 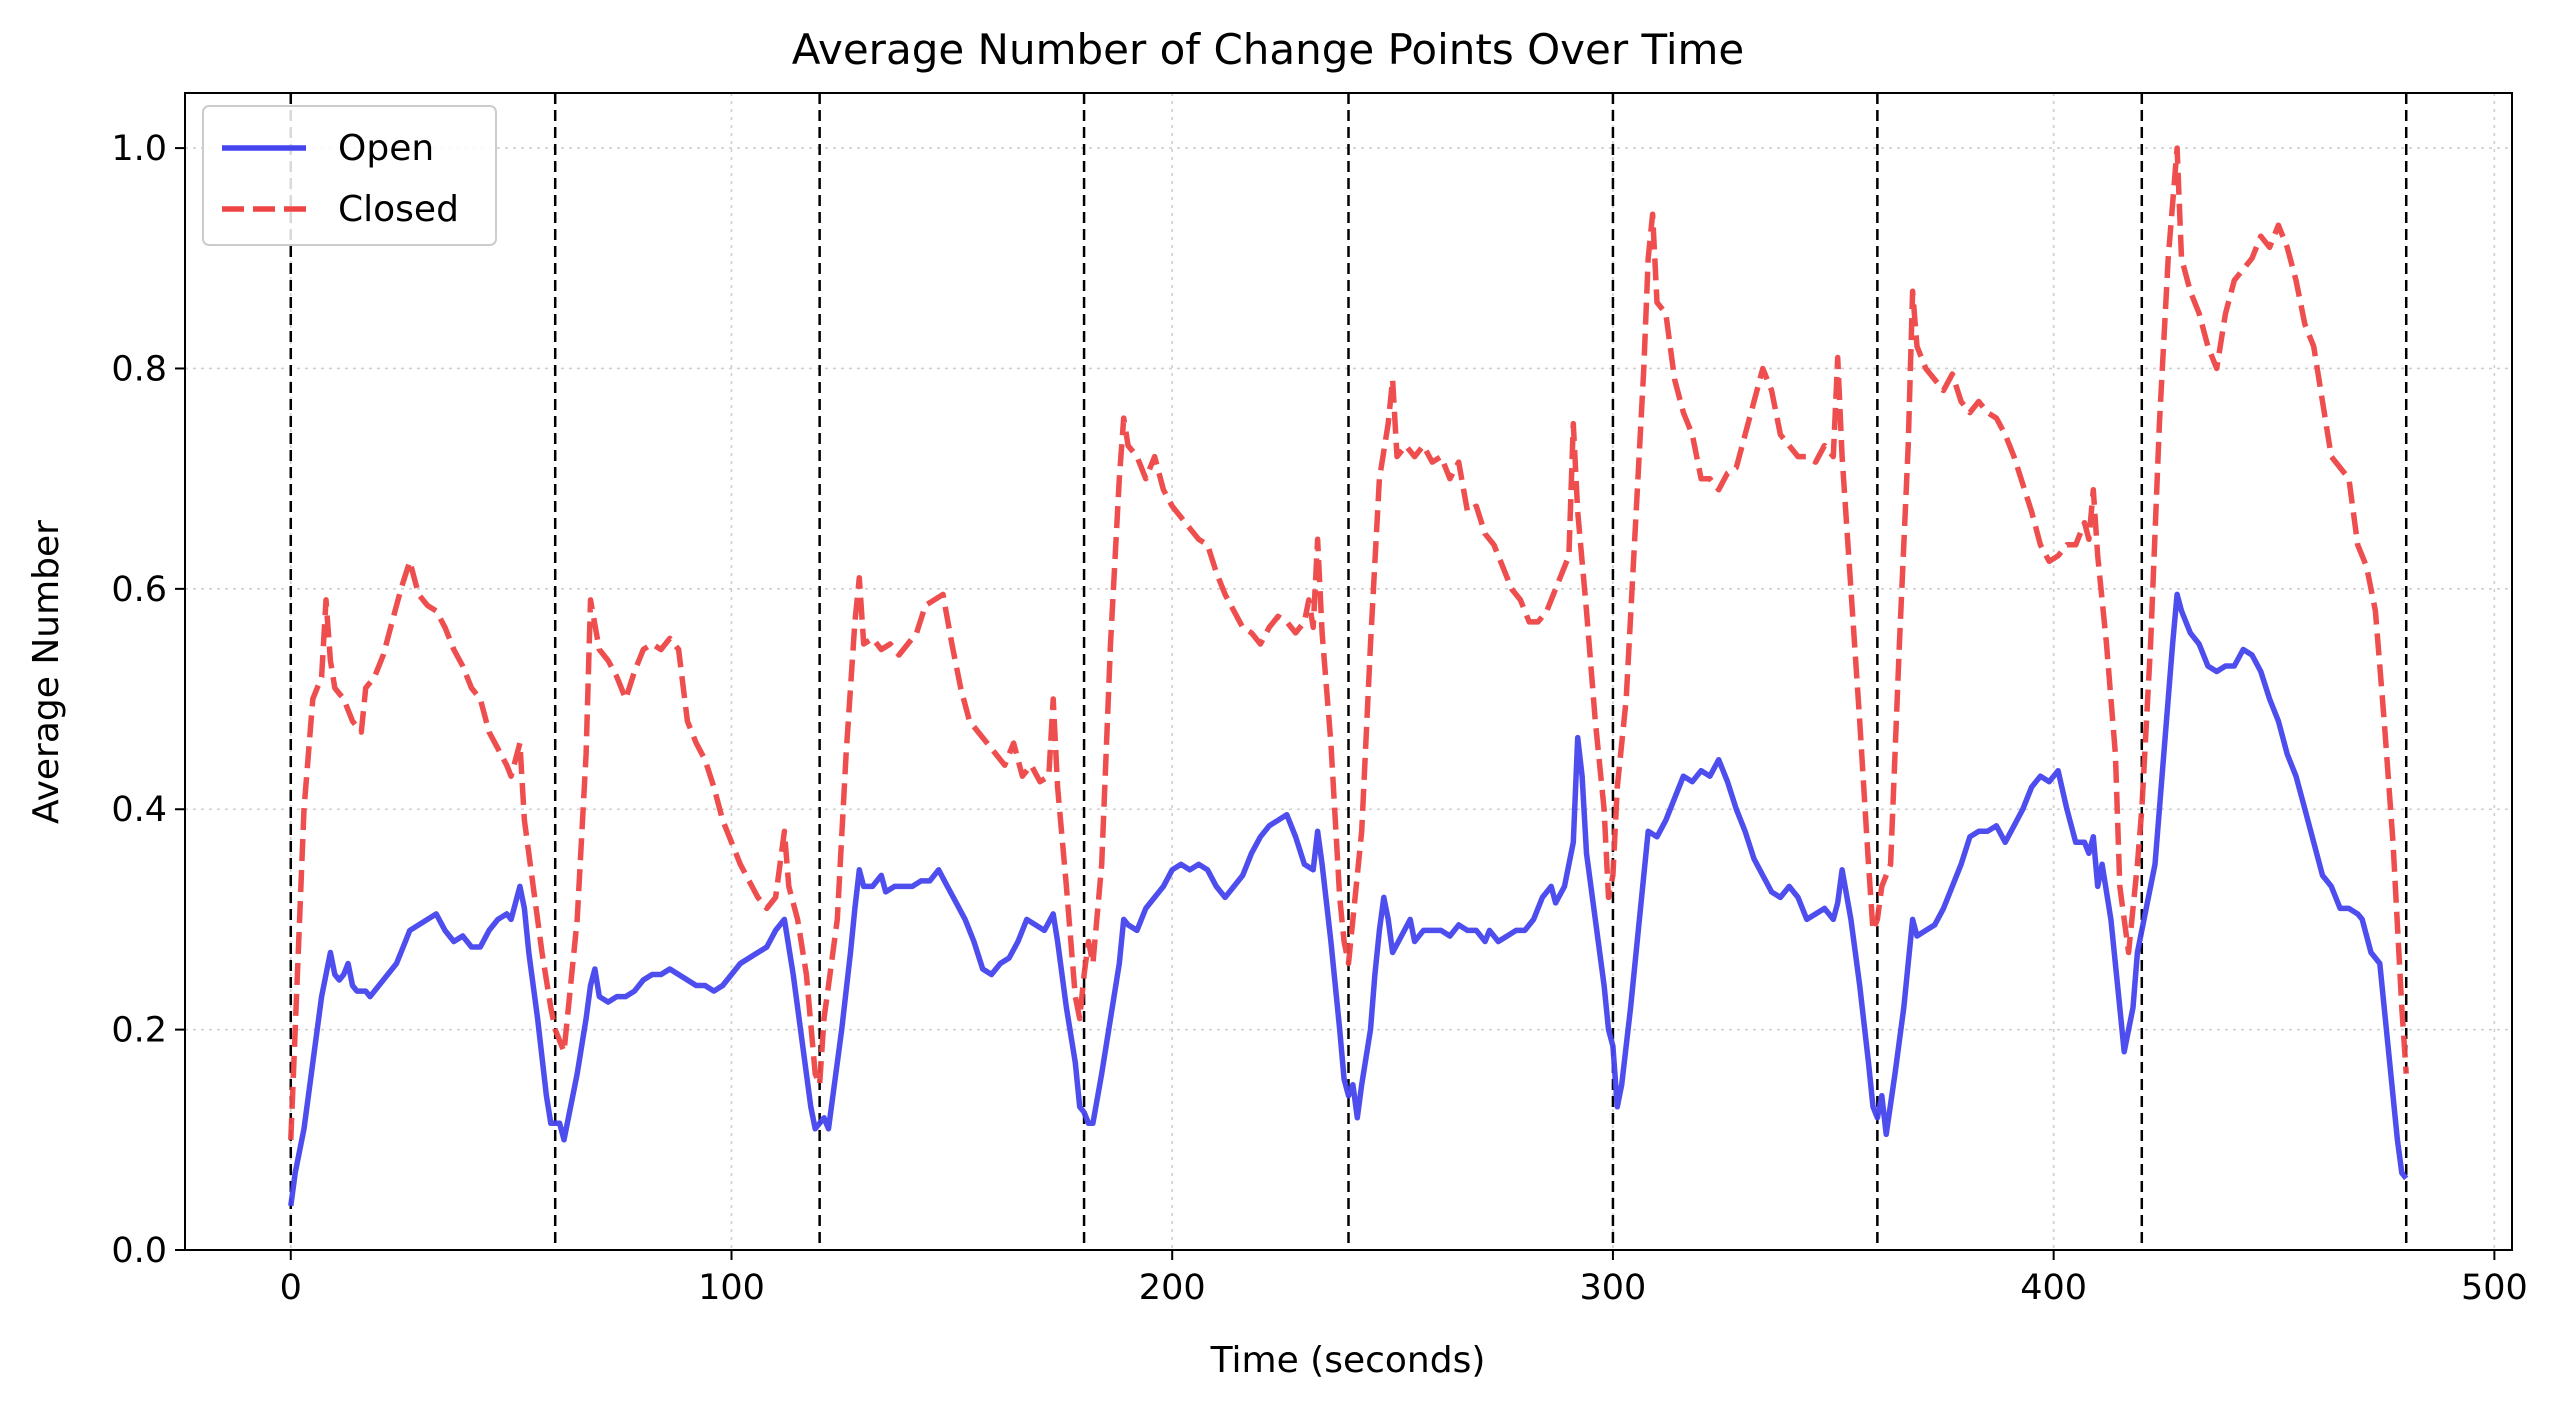 I want to click on y-tick-label: 0.0, so click(x=139, y=1251).